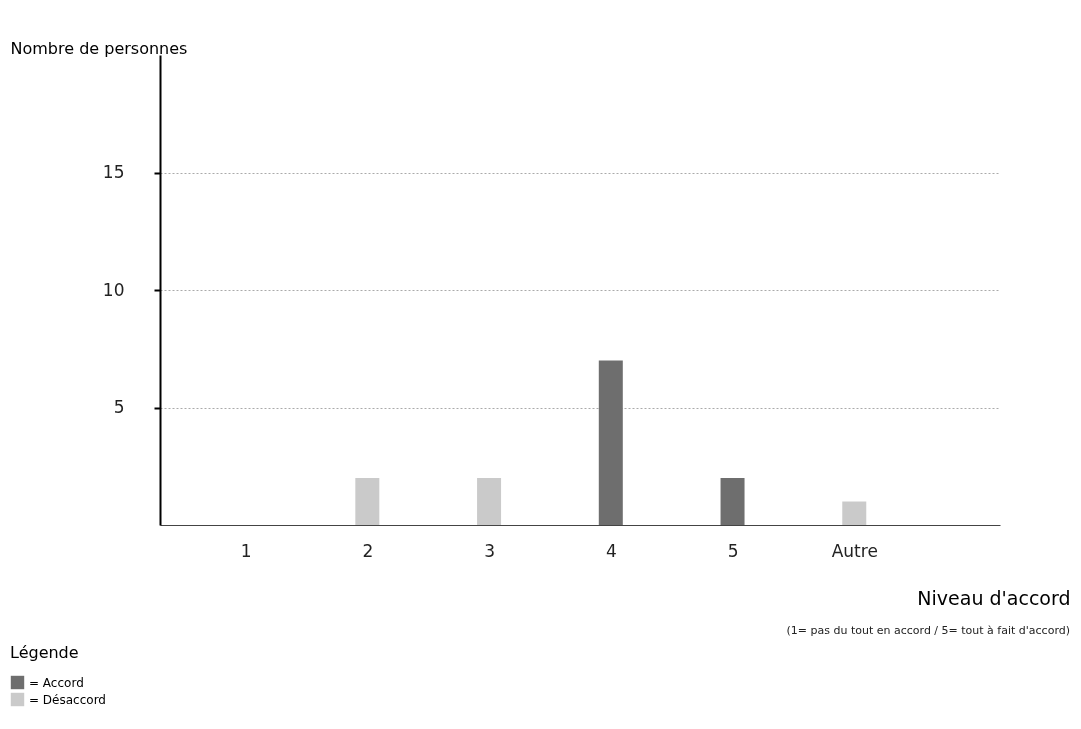 The height and width of the screenshot is (729, 1081). I want to click on text: (1= pas du tout en accord / 5= tout à fait d'accord), so click(928, 630).